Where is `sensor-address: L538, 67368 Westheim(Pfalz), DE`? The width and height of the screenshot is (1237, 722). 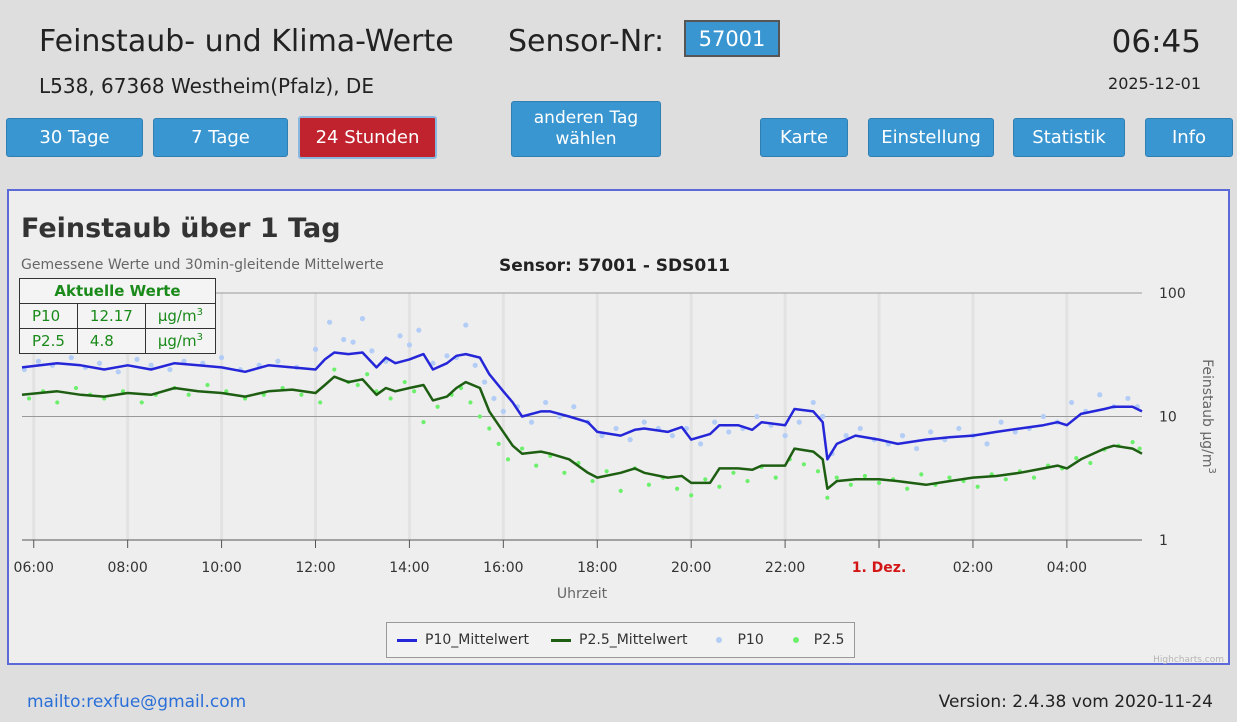 sensor-address: L538, 67368 Westheim(Pfalz), DE is located at coordinates (206, 86).